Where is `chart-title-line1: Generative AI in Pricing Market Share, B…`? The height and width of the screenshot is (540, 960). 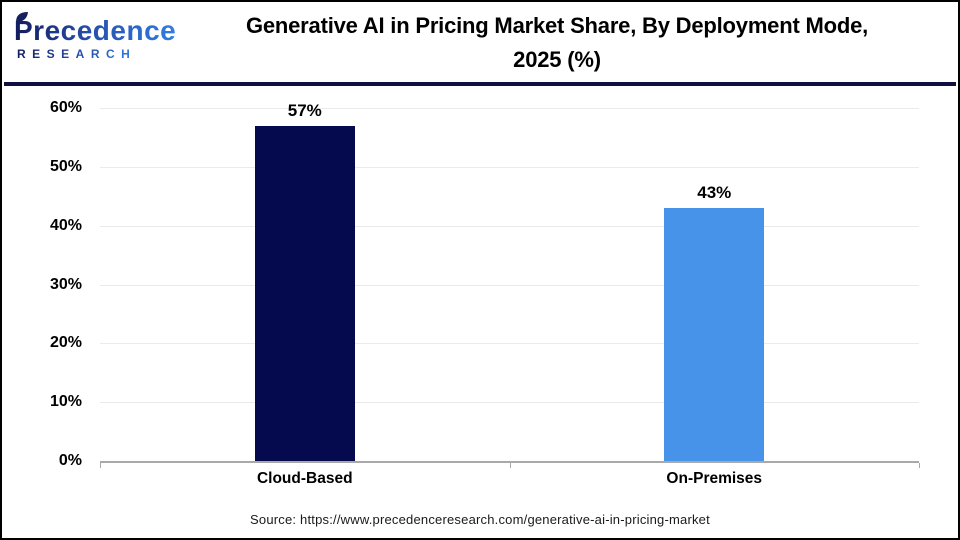
chart-title-line1: Generative AI in Pricing Market Share, B… is located at coordinates (557, 25).